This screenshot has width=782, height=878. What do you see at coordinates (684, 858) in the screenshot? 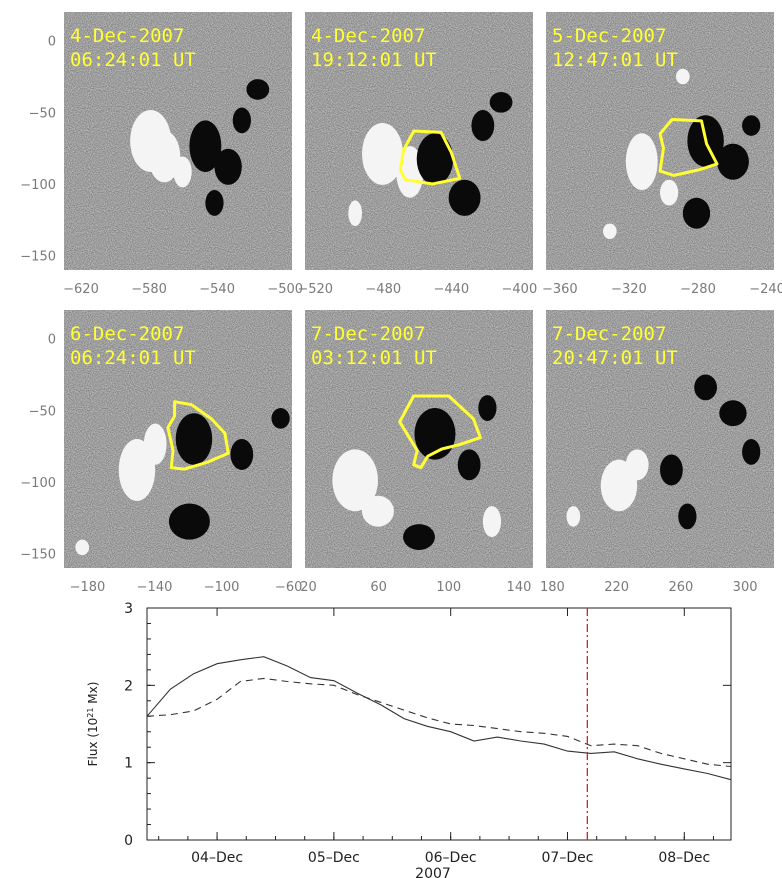
I see `x-tick-label: 08–Dec` at bounding box center [684, 858].